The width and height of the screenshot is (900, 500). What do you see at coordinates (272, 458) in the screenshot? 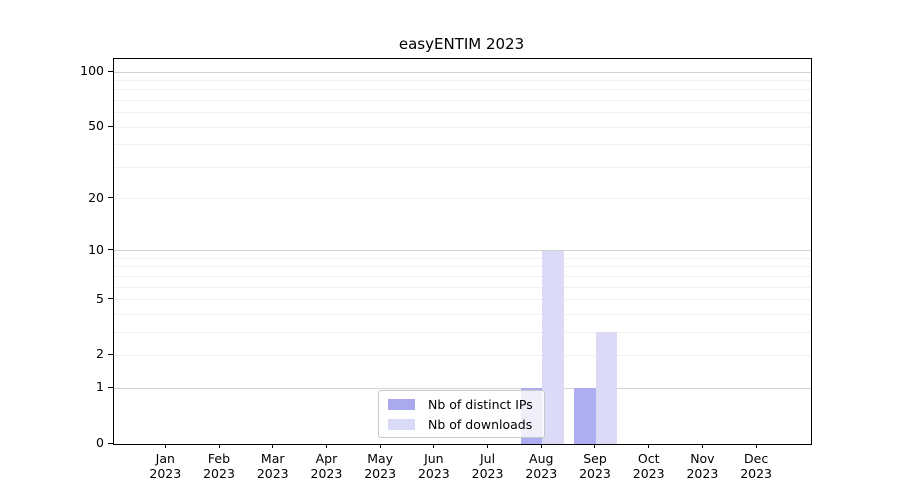
I see `x-tick-month: Mar` at bounding box center [272, 458].